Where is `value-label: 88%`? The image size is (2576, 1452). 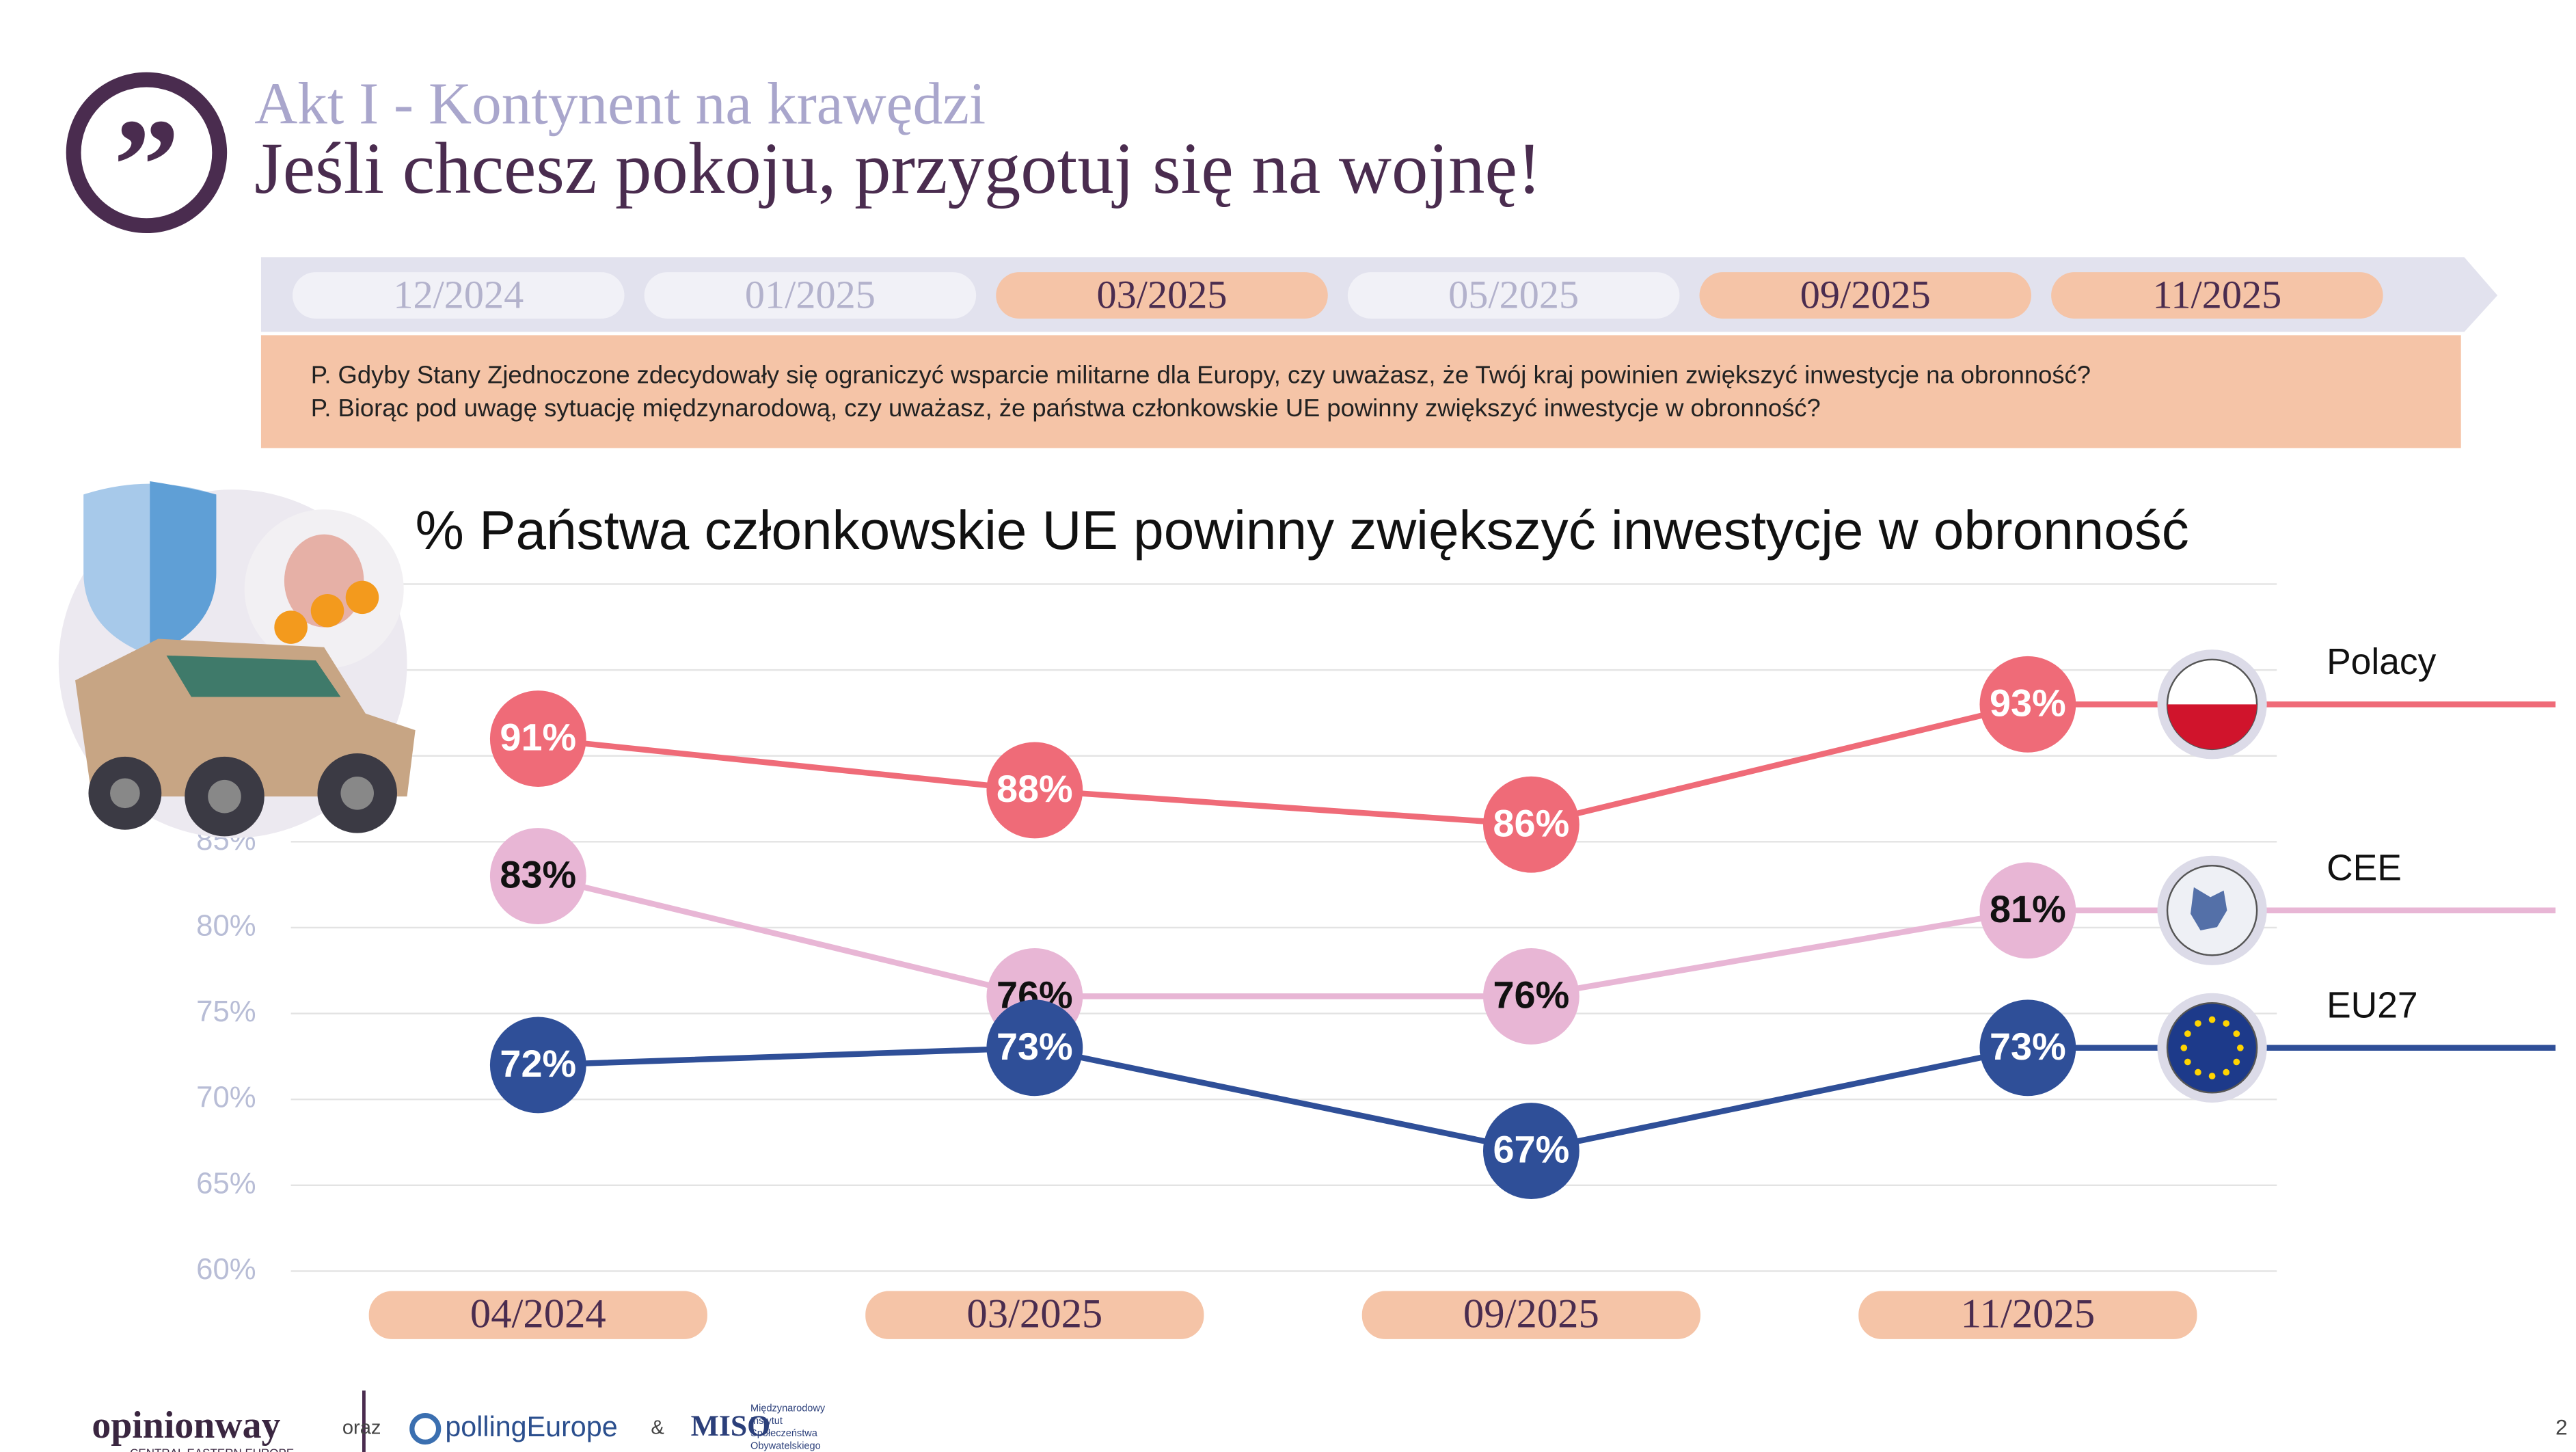
value-label: 88% is located at coordinates (1035, 788).